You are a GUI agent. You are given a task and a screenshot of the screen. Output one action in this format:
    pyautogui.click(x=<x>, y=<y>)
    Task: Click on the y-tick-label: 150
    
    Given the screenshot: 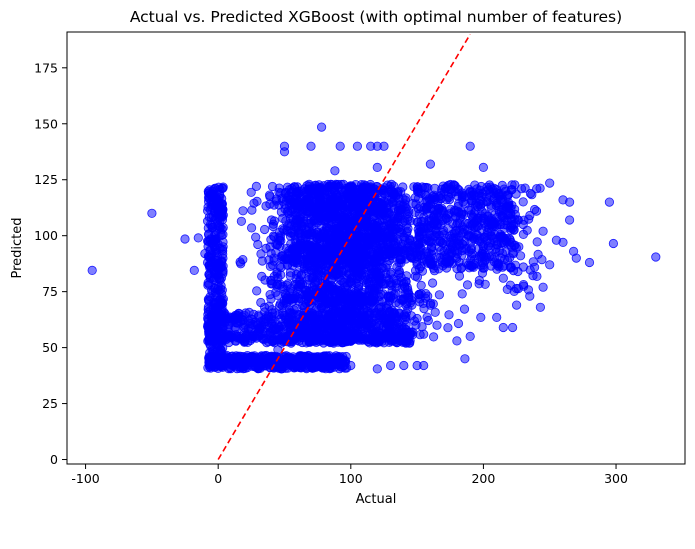 What is the action you would take?
    pyautogui.click(x=46, y=123)
    